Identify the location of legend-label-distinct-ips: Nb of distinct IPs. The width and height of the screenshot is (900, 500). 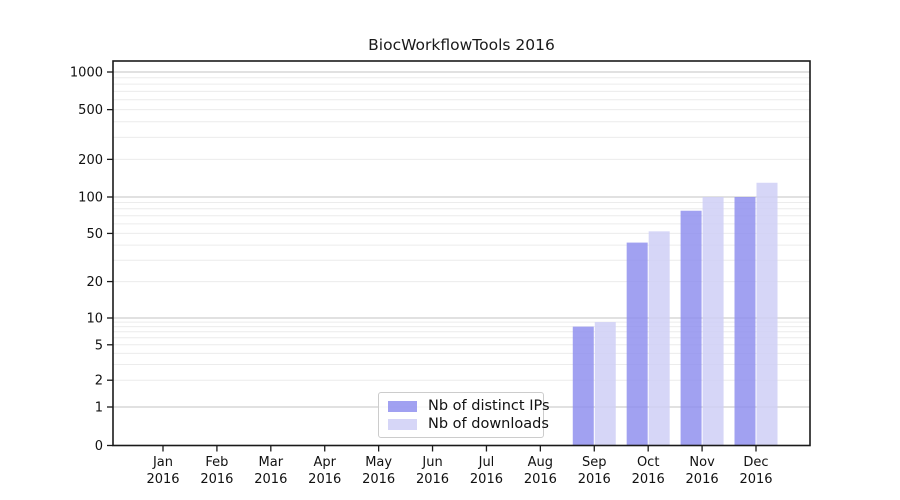
(489, 406).